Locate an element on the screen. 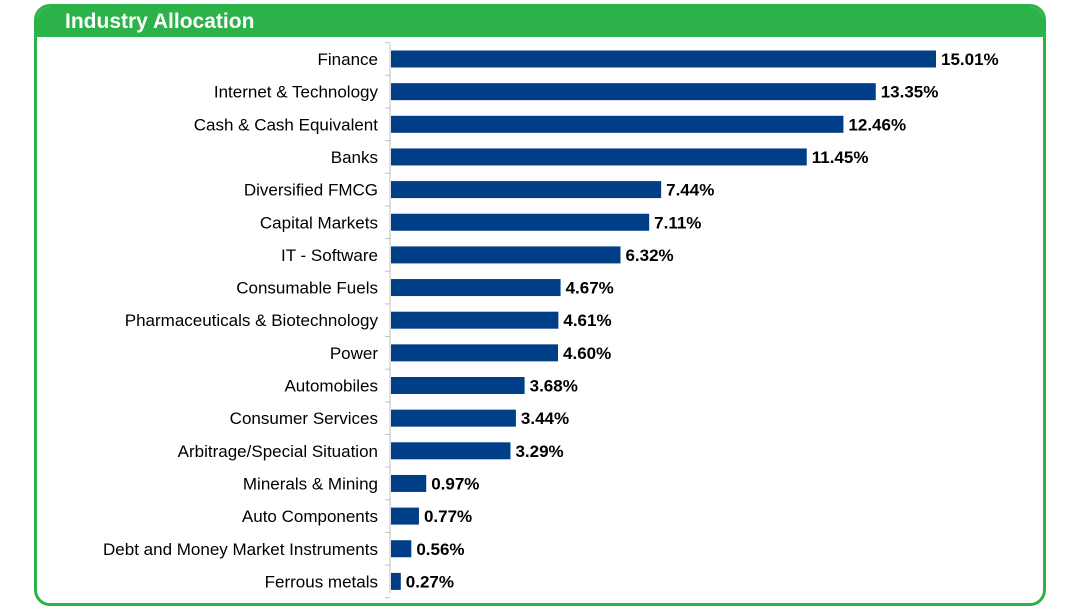  data-label: 0.77% is located at coordinates (448, 516).